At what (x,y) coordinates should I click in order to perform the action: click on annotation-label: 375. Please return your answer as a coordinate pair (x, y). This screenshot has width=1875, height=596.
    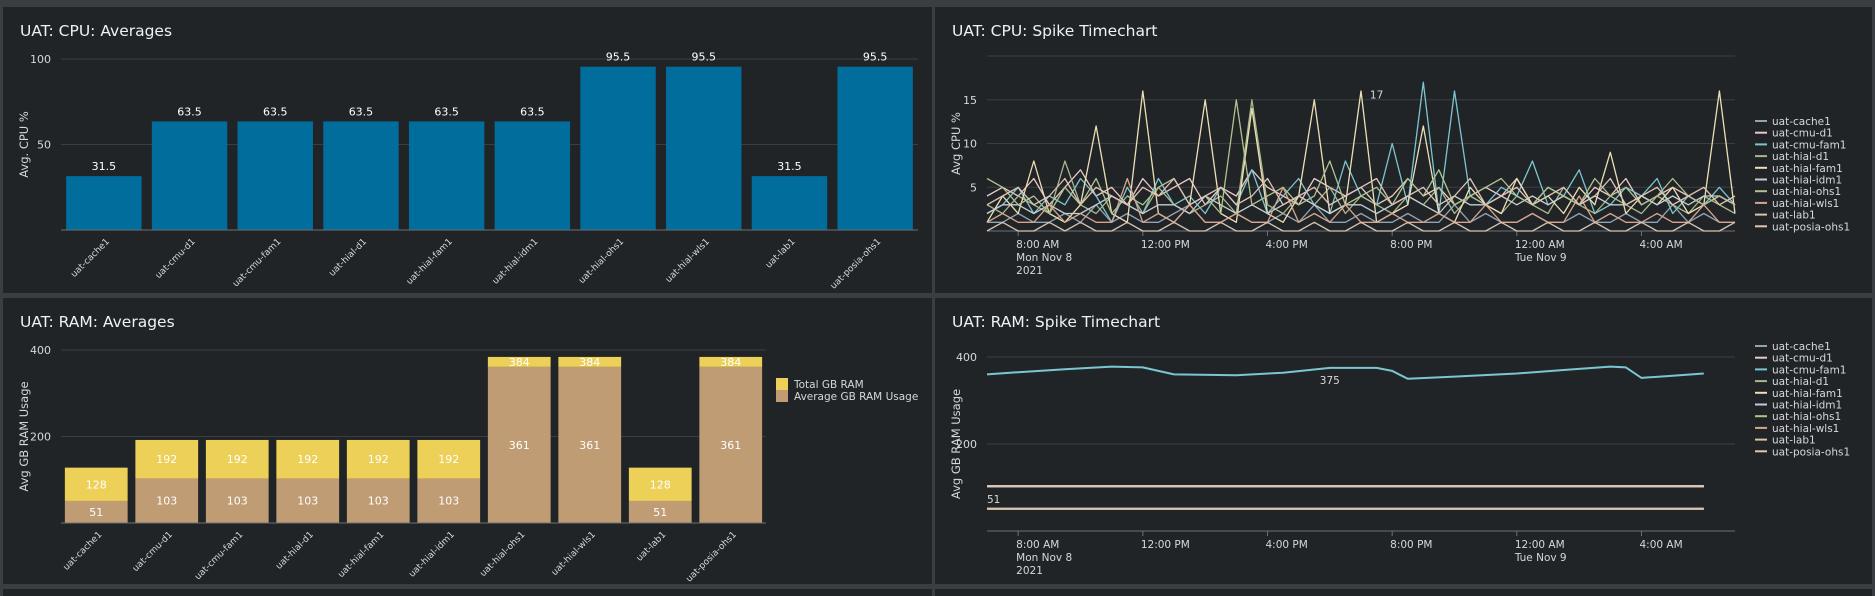
    Looking at the image, I should click on (1330, 381).